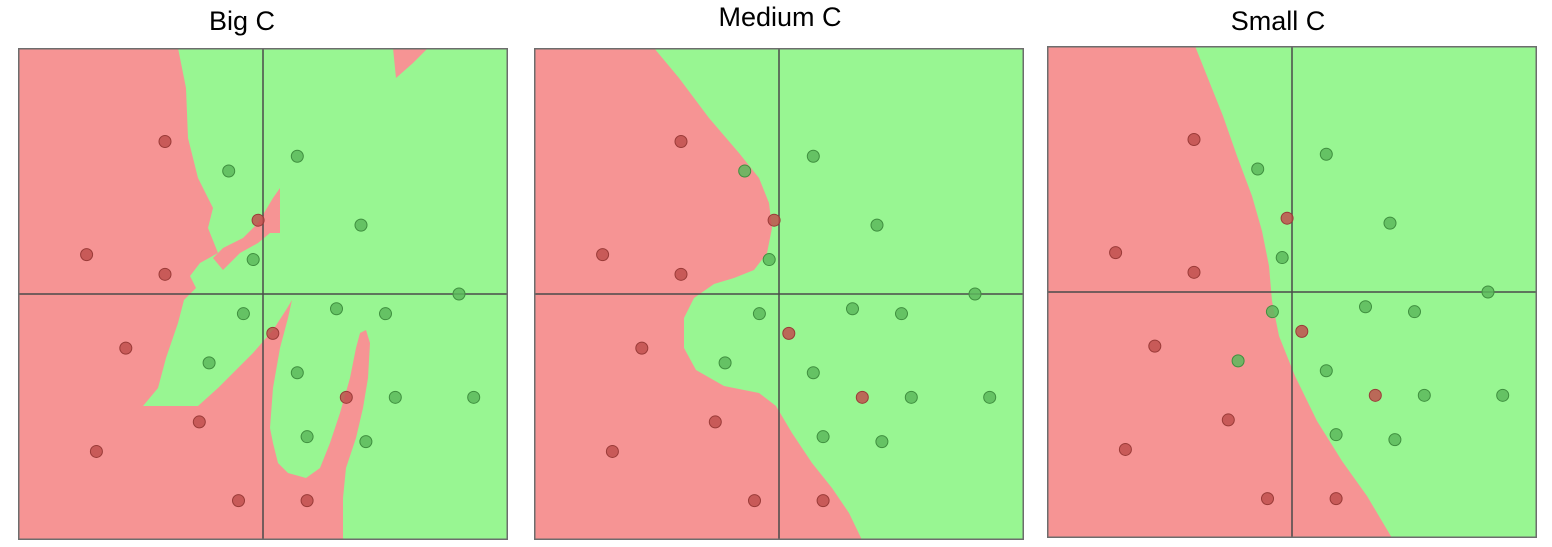 The height and width of the screenshot is (547, 1552). I want to click on chart-title: Big C, so click(242, 21).